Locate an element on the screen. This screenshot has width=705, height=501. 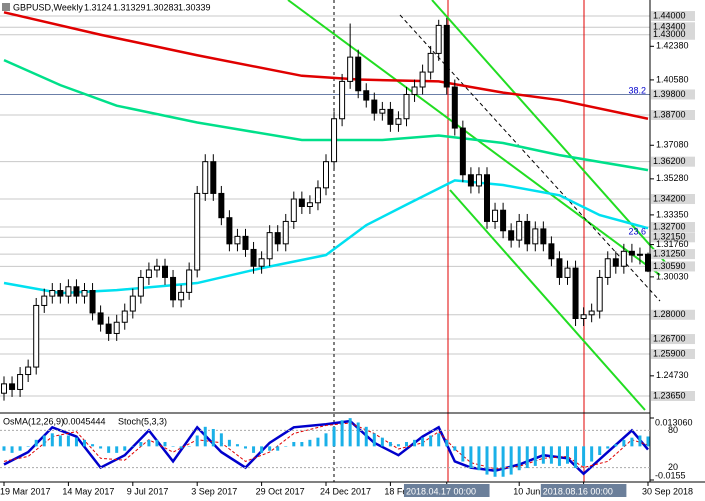
level-label: 1.39800 is located at coordinates (669, 94).